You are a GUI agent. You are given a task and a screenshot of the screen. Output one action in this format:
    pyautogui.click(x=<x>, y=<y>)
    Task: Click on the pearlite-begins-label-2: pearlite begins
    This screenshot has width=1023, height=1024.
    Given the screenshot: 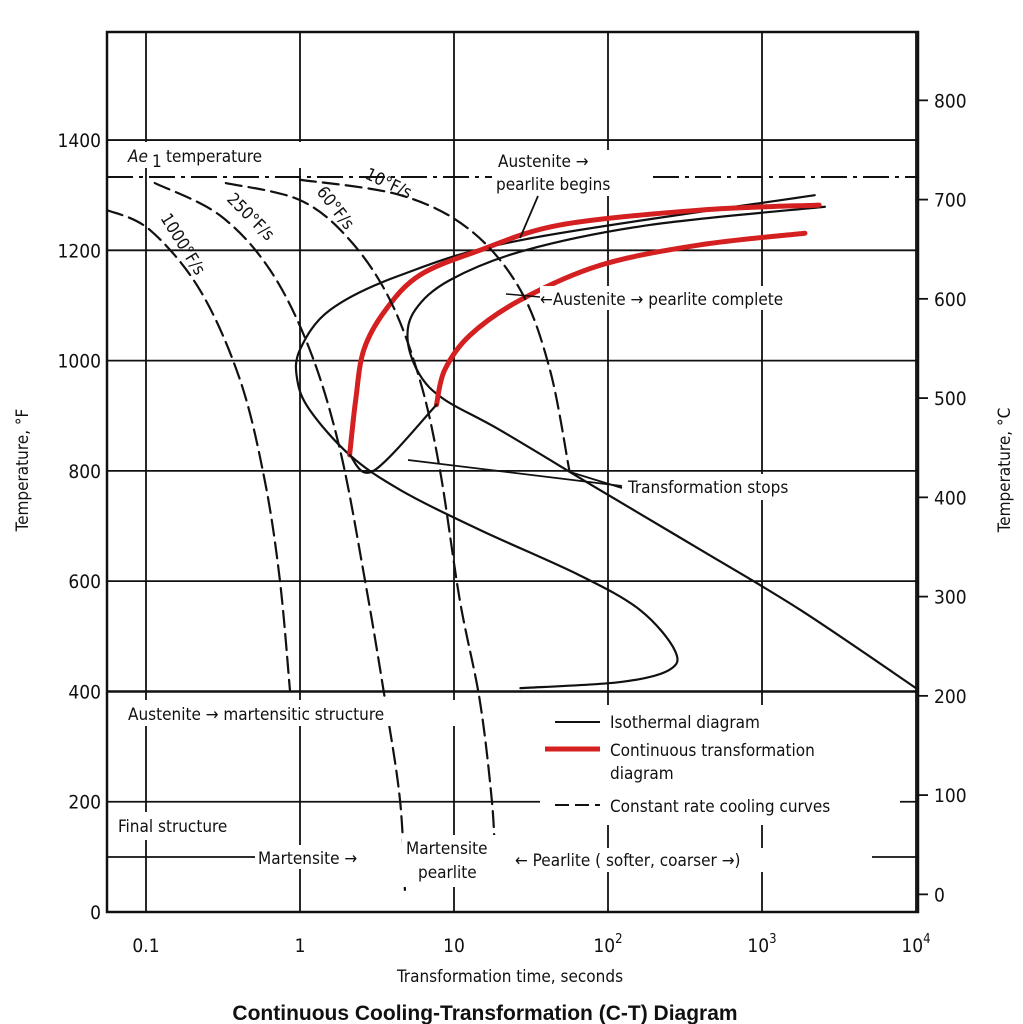 What is the action you would take?
    pyautogui.click(x=553, y=185)
    